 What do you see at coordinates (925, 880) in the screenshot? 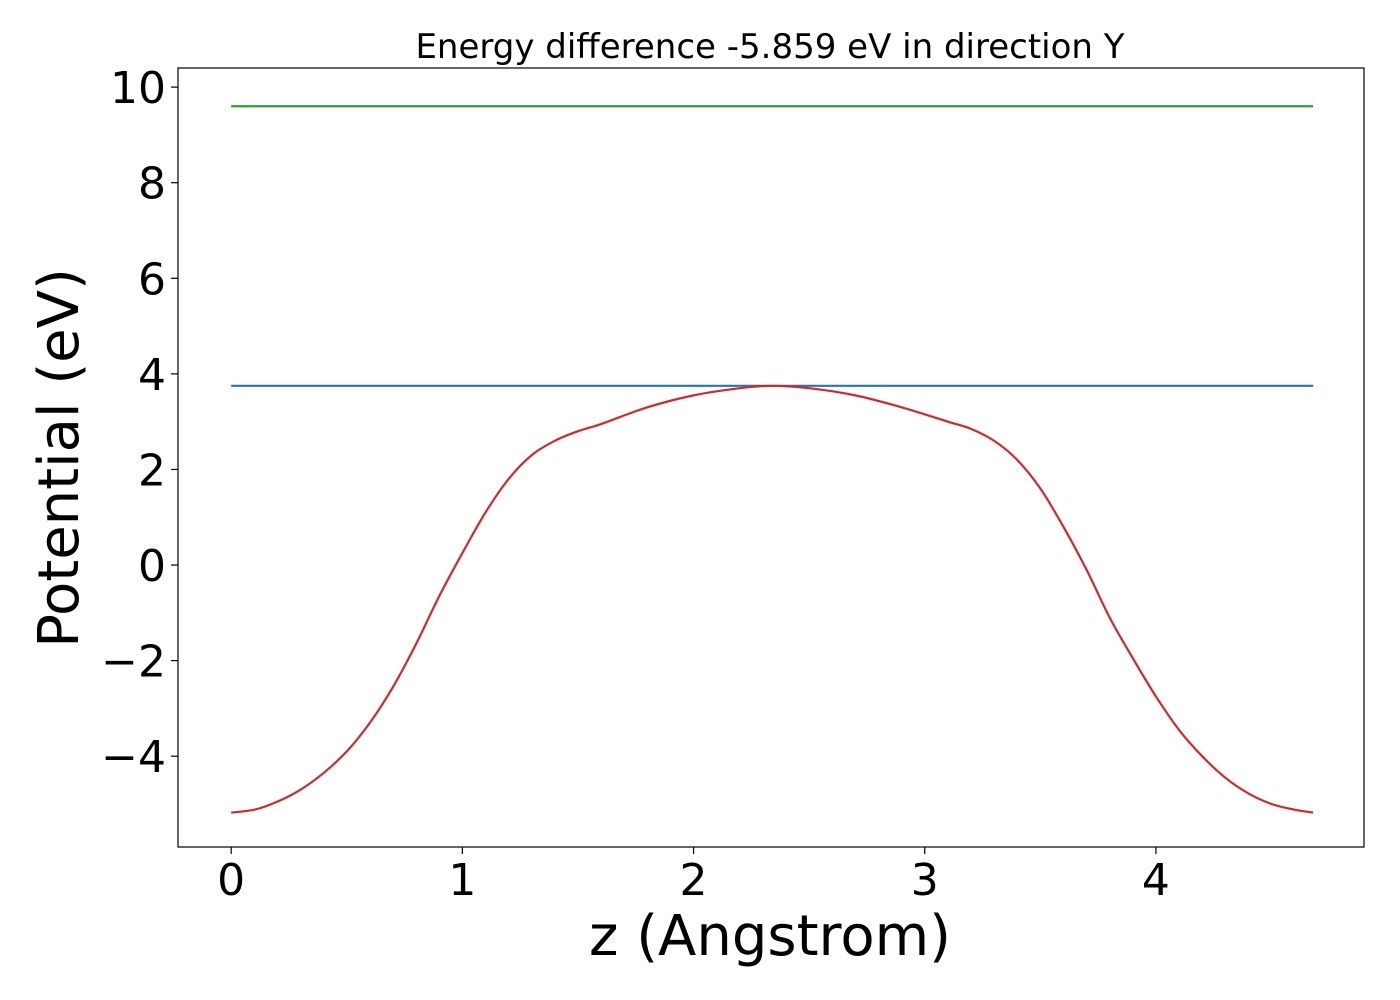
I see `x-tick-label: 3` at bounding box center [925, 880].